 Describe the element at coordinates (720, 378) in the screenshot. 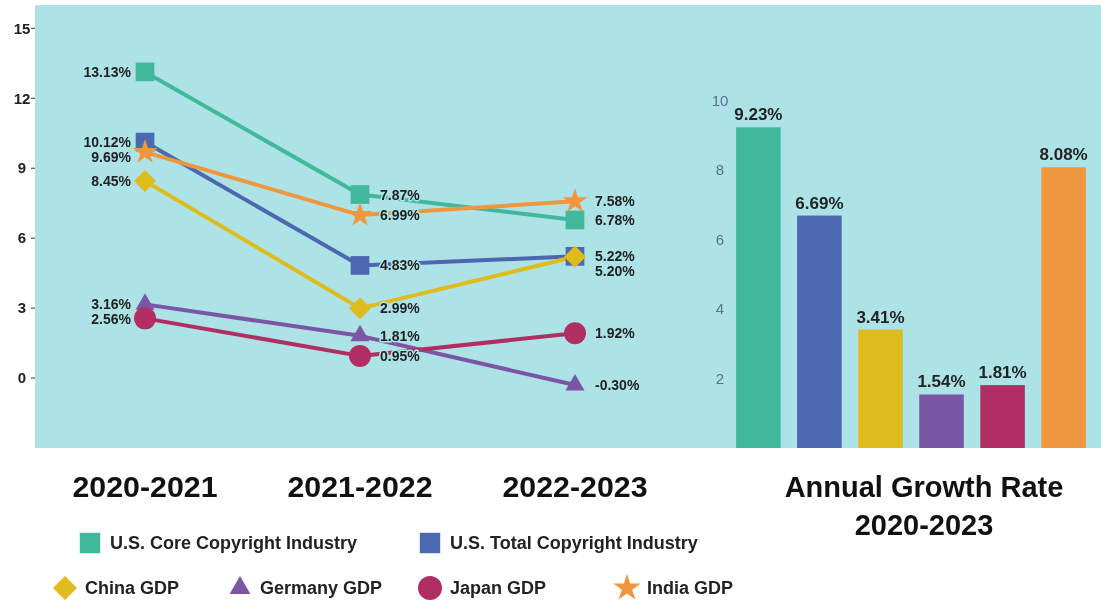

I see `y-tick-label: 2` at that location.